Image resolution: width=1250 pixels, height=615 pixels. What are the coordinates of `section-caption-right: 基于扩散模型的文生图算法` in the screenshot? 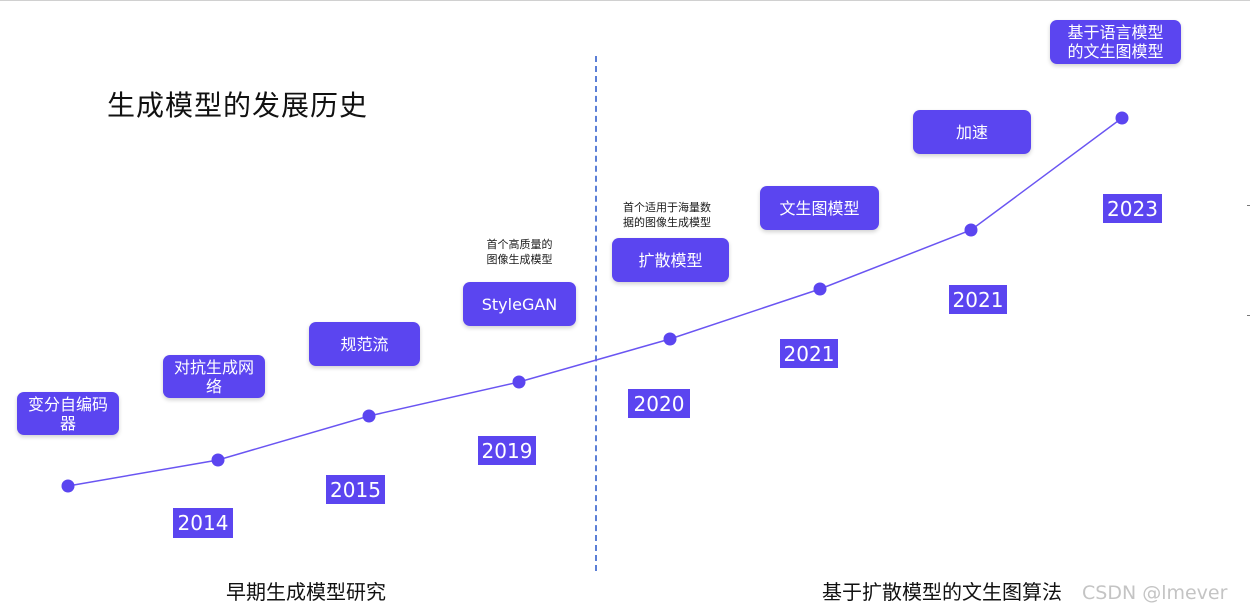 It's located at (942, 592).